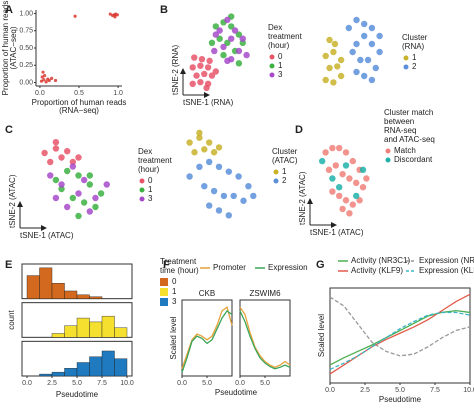 Image resolution: width=474 pixels, height=409 pixels. Describe the element at coordinates (26, 65) in the screenshot. I see `y-tick-label: 0.25` at that location.